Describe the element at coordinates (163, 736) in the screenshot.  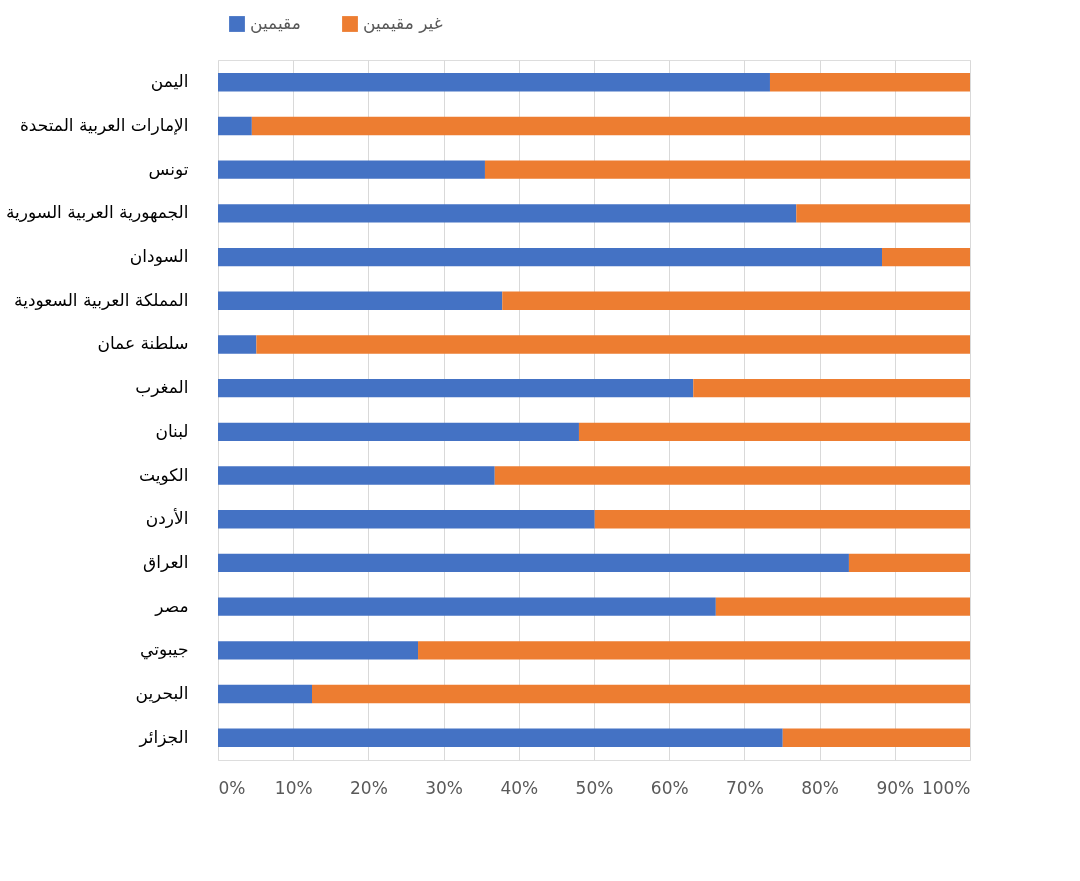
I see `y-tick-label: الجزائر` at that location.